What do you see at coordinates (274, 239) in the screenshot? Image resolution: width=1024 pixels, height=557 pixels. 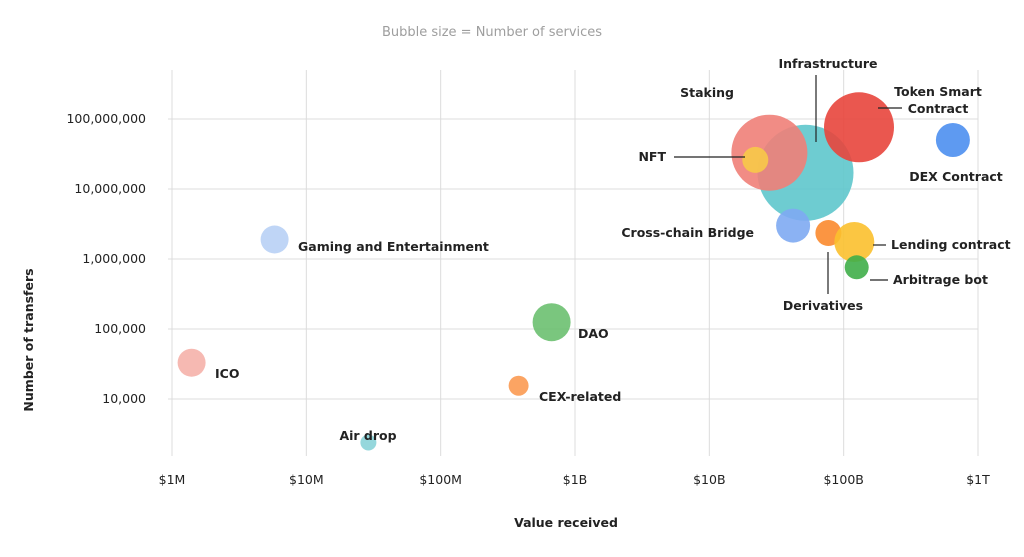 I see `bubble-gaming-and-entertainment` at bounding box center [274, 239].